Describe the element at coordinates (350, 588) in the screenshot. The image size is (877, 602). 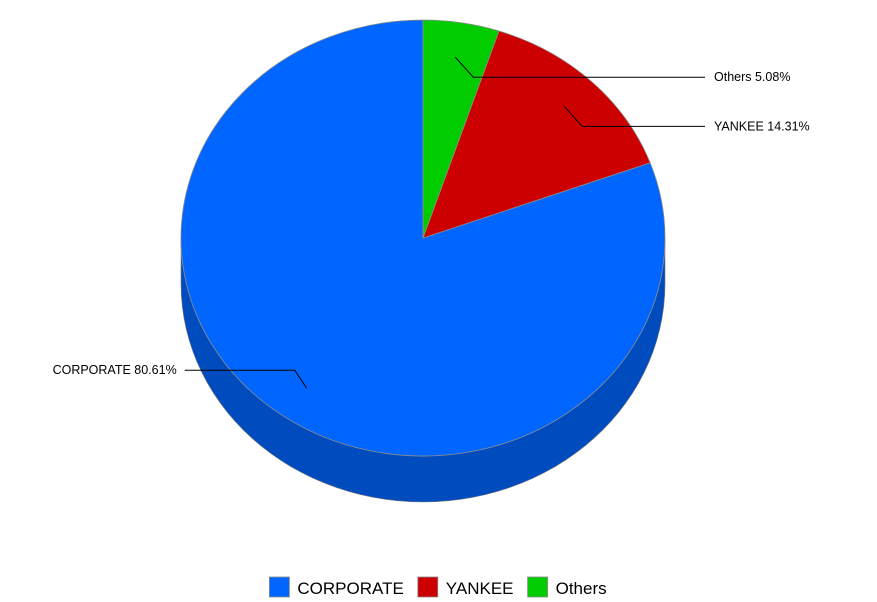
I see `legend-label-corporate: CORPORATE` at that location.